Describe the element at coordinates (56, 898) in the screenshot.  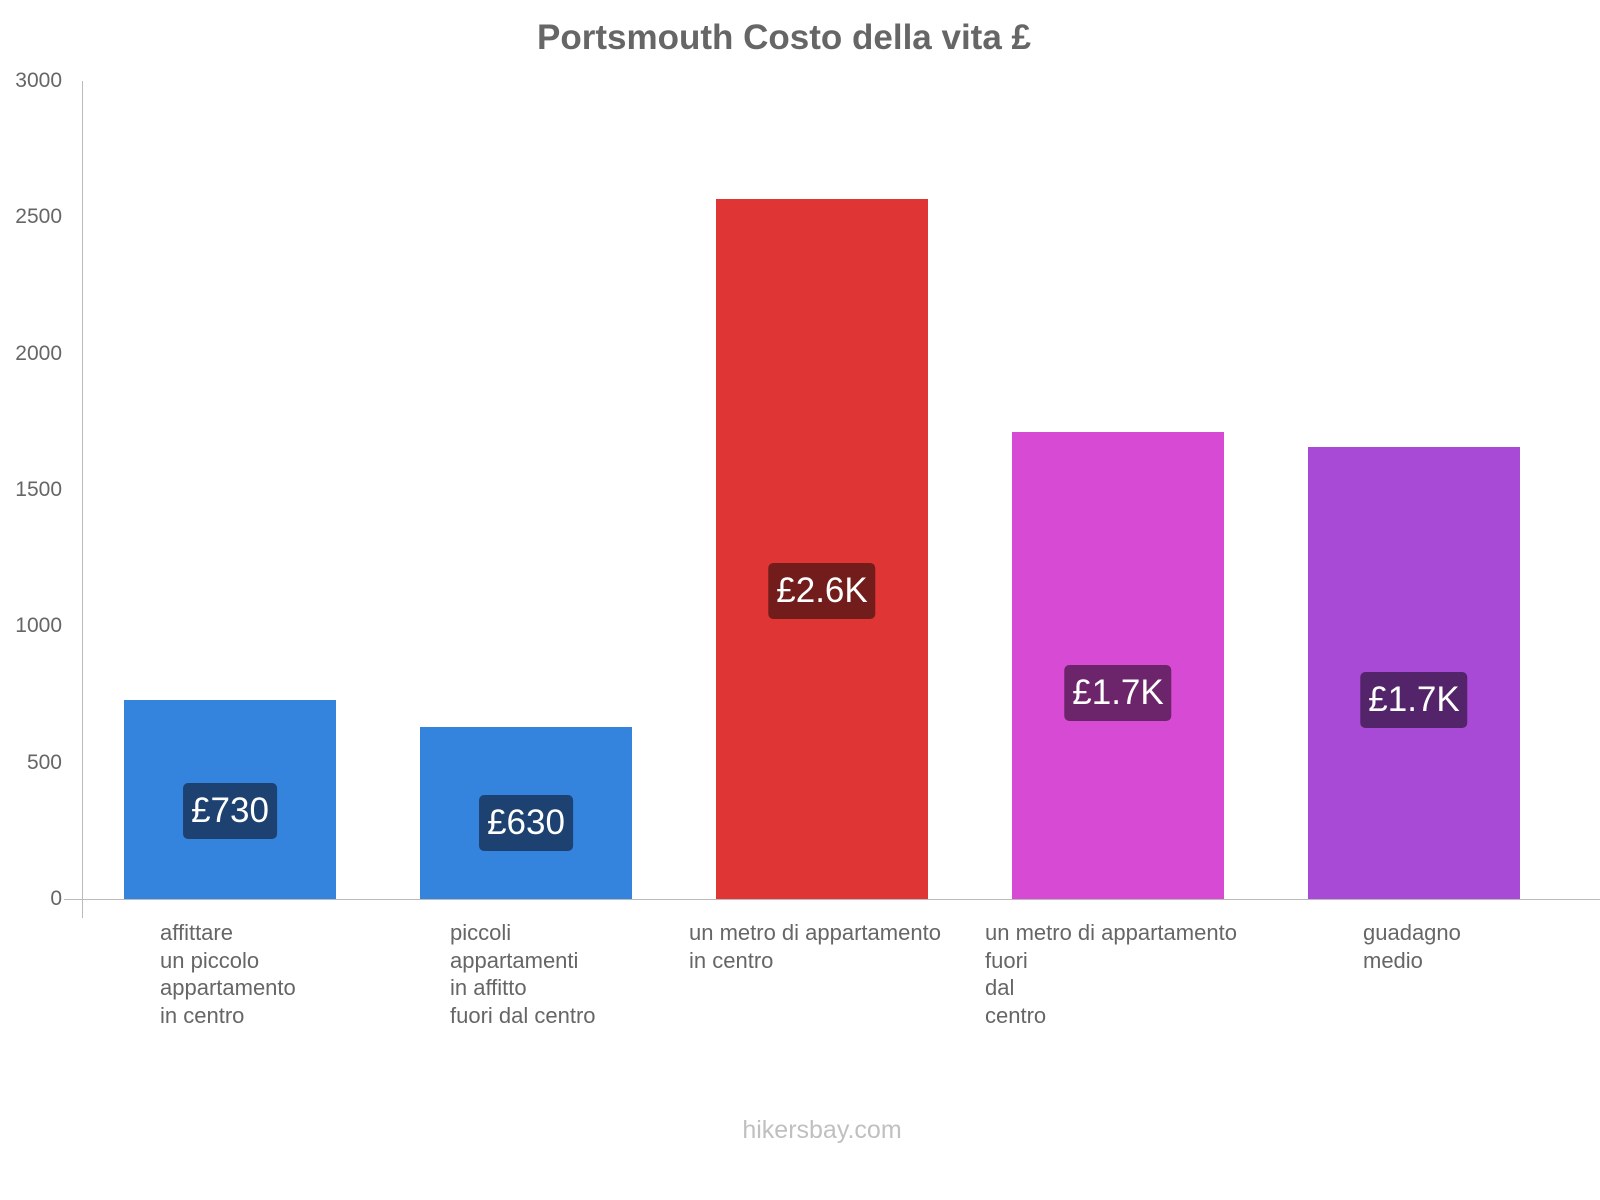
I see `y-tick-label: 0` at that location.